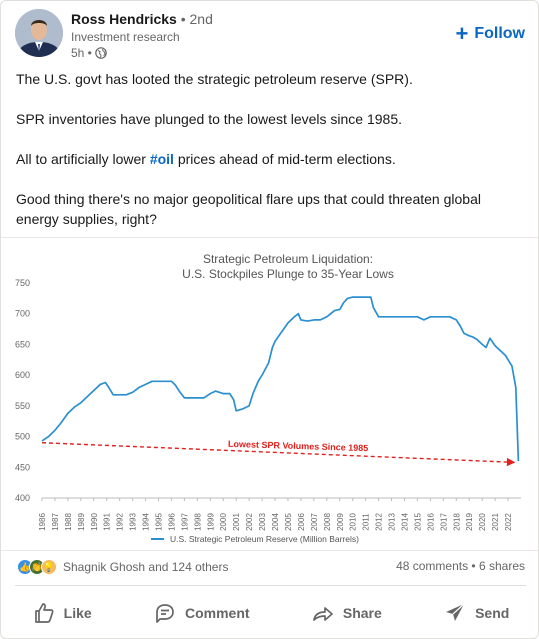 The width and height of the screenshot is (539, 639). I want to click on x-tick-label: 2000, so click(223, 522).